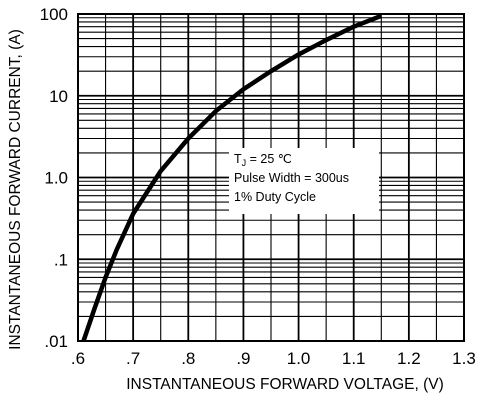 The height and width of the screenshot is (398, 487). Describe the element at coordinates (269, 159) in the screenshot. I see `annotation-tj-value: = 25 ℃` at that location.